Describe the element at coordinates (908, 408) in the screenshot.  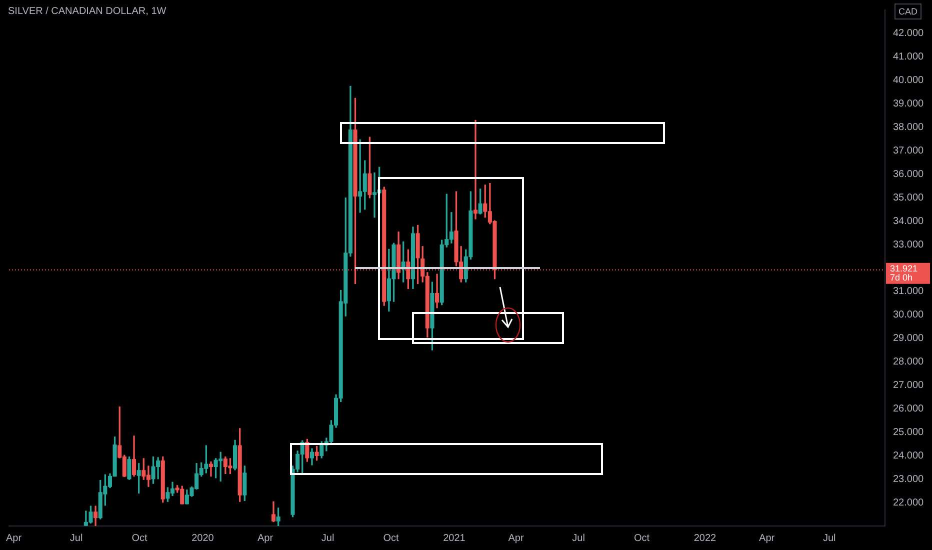
I see `y-tick-label: 26.000` at that location.